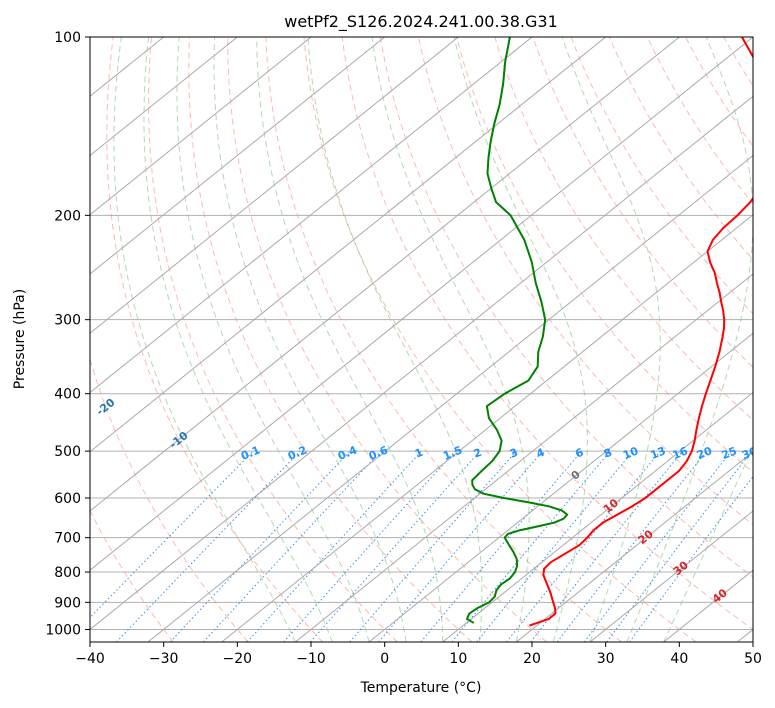 This screenshot has height=708, width=775. I want to click on mixing-ratio-label: 3, so click(514, 453).